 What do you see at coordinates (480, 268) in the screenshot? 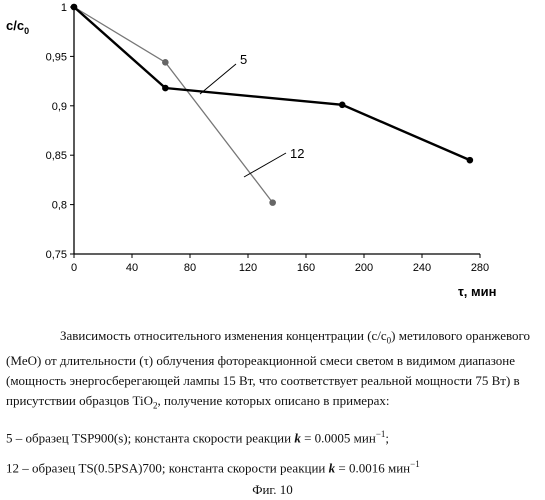
I see `x-tick-label: 280` at bounding box center [480, 268].